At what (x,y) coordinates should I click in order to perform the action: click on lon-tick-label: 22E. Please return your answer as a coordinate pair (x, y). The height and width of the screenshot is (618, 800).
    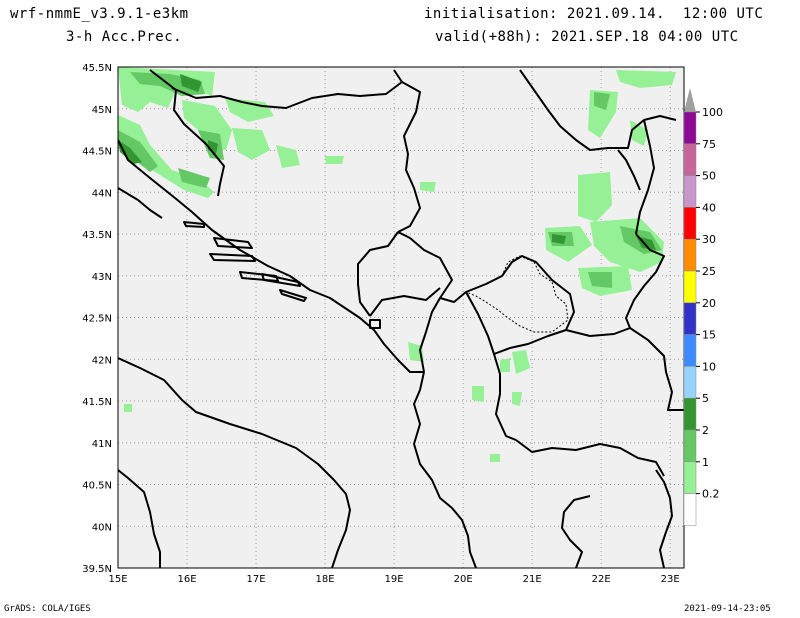
    Looking at the image, I should click on (601, 579).